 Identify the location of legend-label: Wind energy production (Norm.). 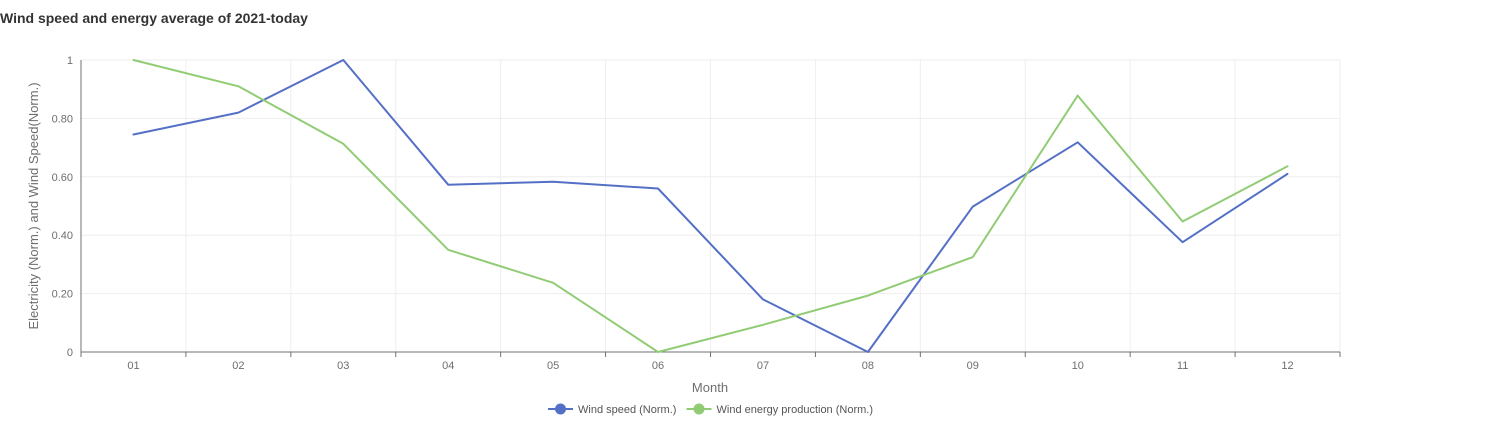
(795, 410).